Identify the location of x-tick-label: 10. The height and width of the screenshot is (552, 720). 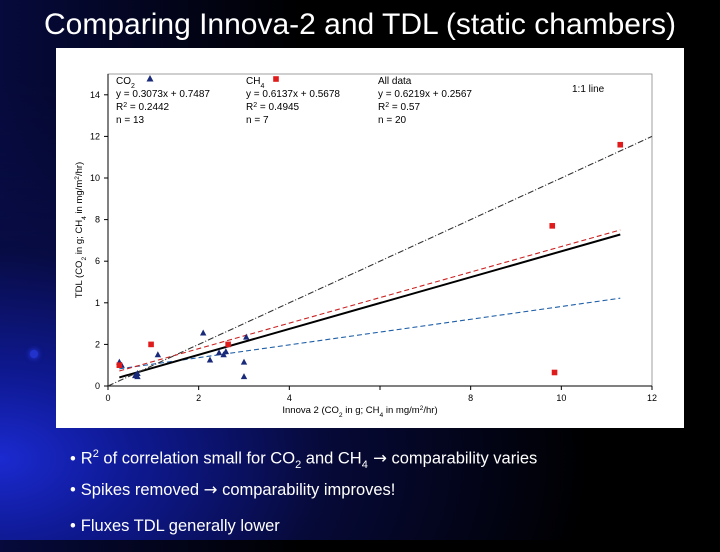
(561, 398).